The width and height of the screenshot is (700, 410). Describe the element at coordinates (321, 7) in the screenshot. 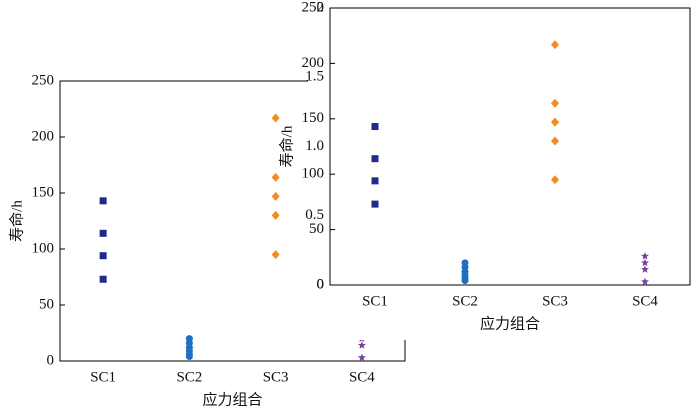

I see `y2-tick-label: 2` at that location.